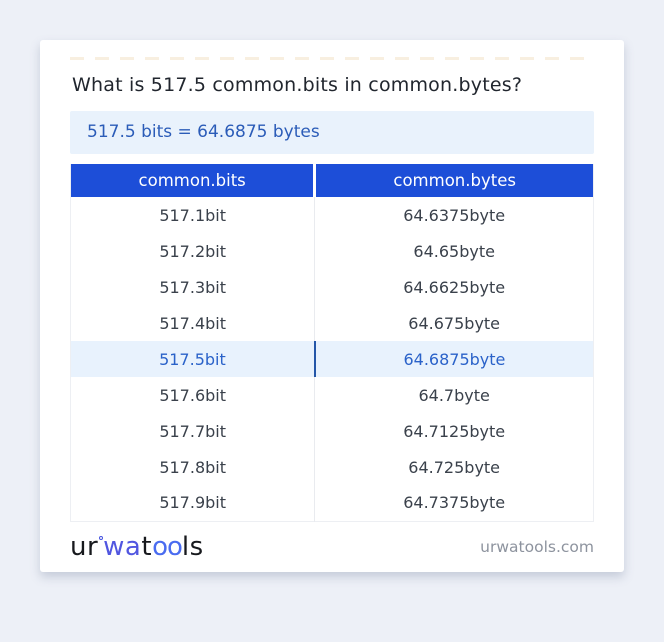  I want to click on table-row: 517.7bit 64.7125byte, so click(332, 431).